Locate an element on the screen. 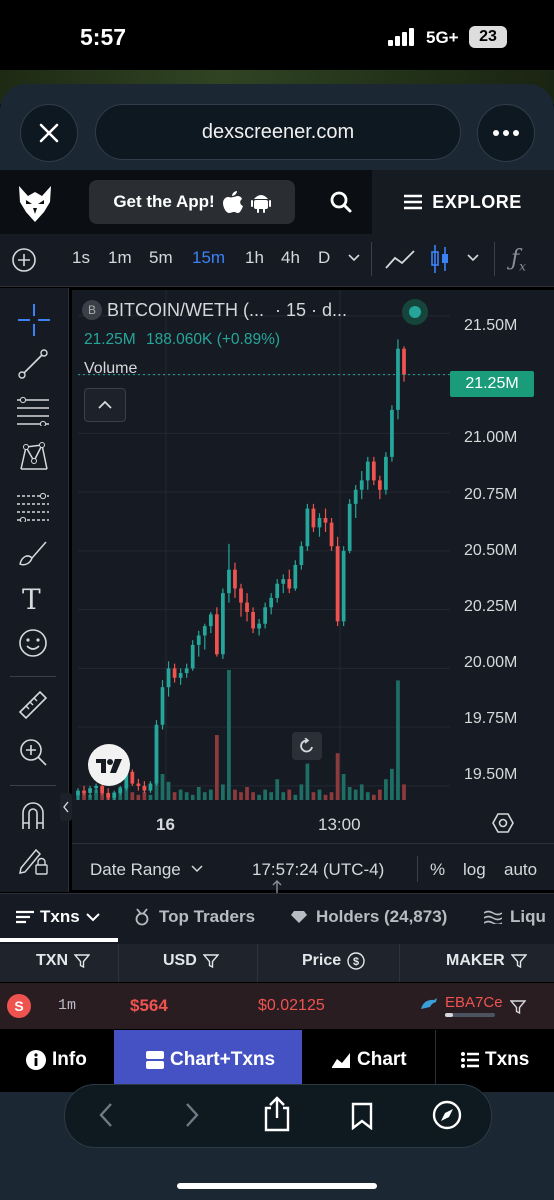 The image size is (554, 1200). add-indicator-icon is located at coordinates (24, 260).